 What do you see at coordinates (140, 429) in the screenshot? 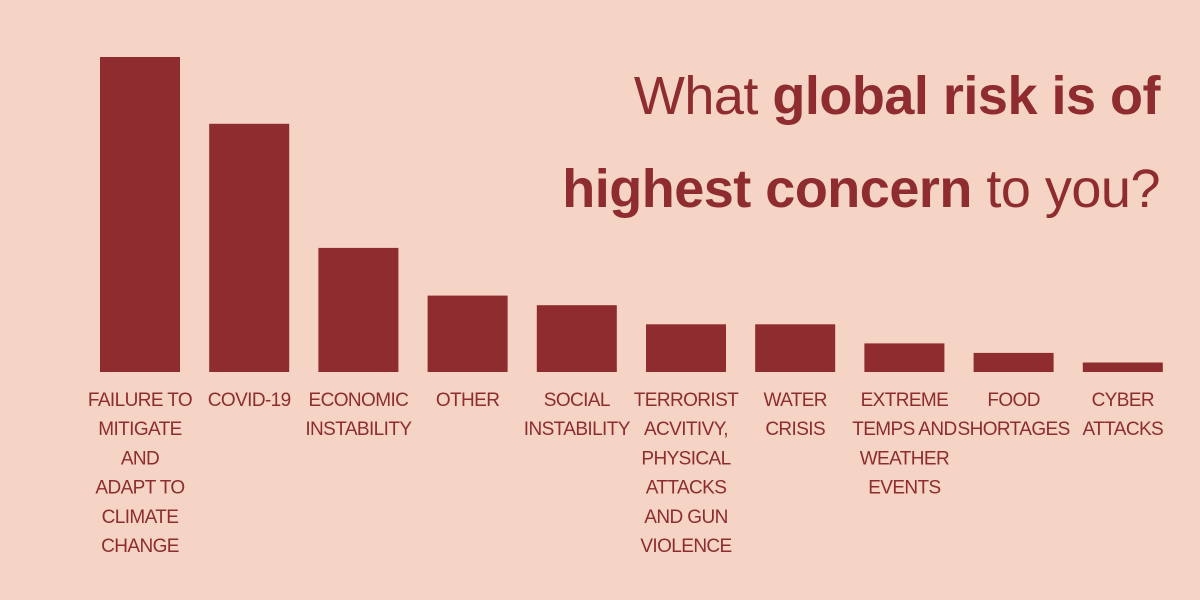
I see `category-label-line: MITIGATE` at bounding box center [140, 429].